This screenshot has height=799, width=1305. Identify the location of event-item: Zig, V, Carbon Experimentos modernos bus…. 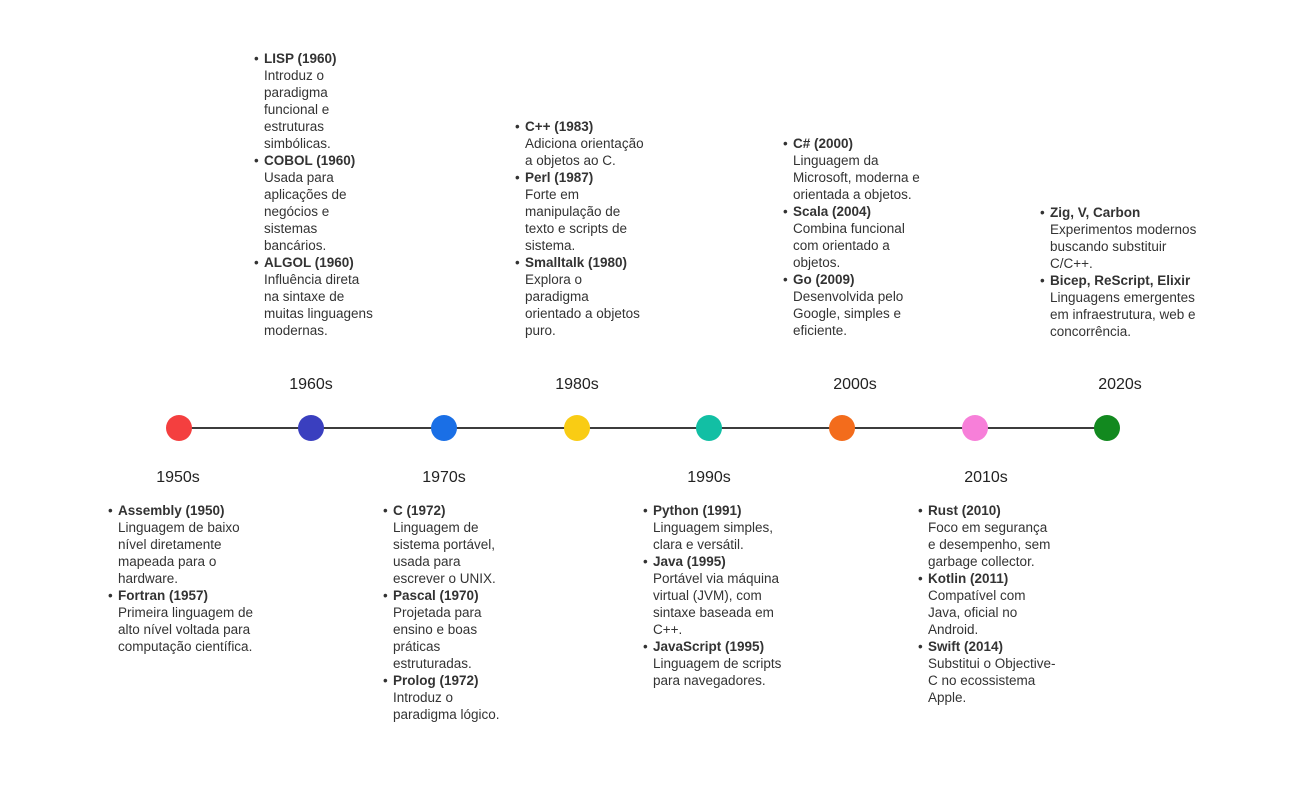
(1120, 238).